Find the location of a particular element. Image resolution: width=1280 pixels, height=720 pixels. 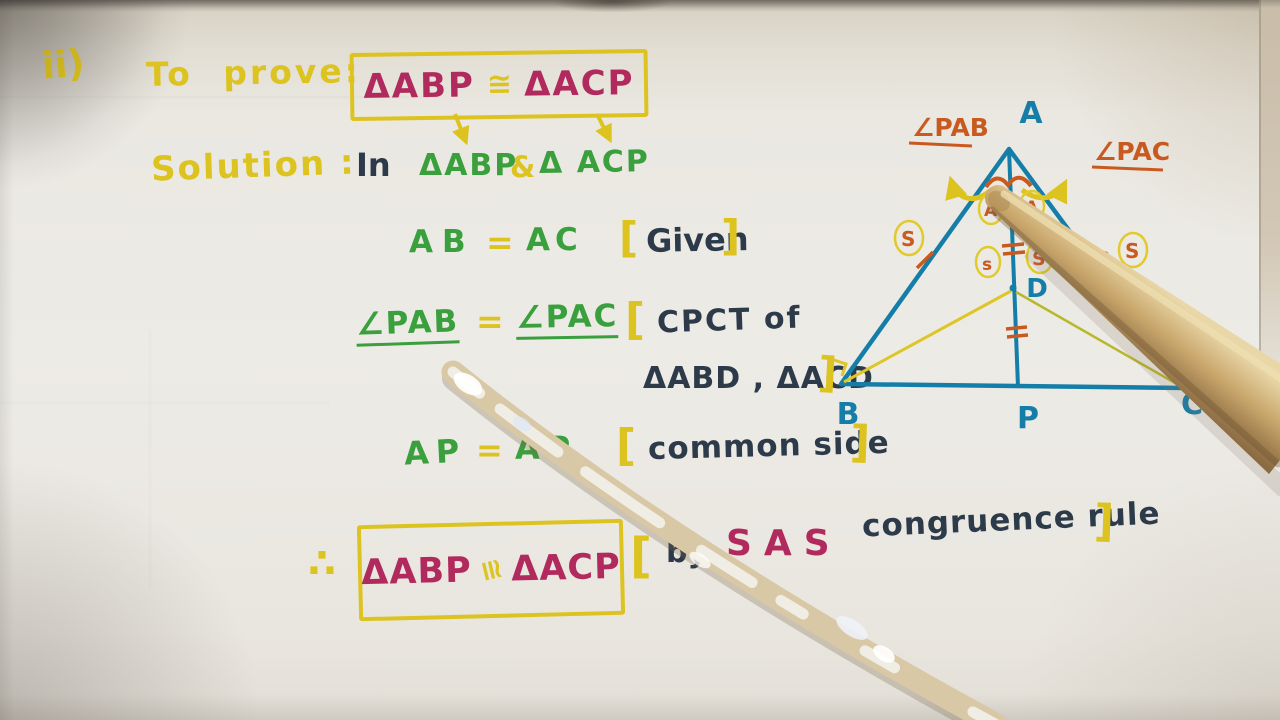

pointer-stick is located at coordinates (1132, 341).